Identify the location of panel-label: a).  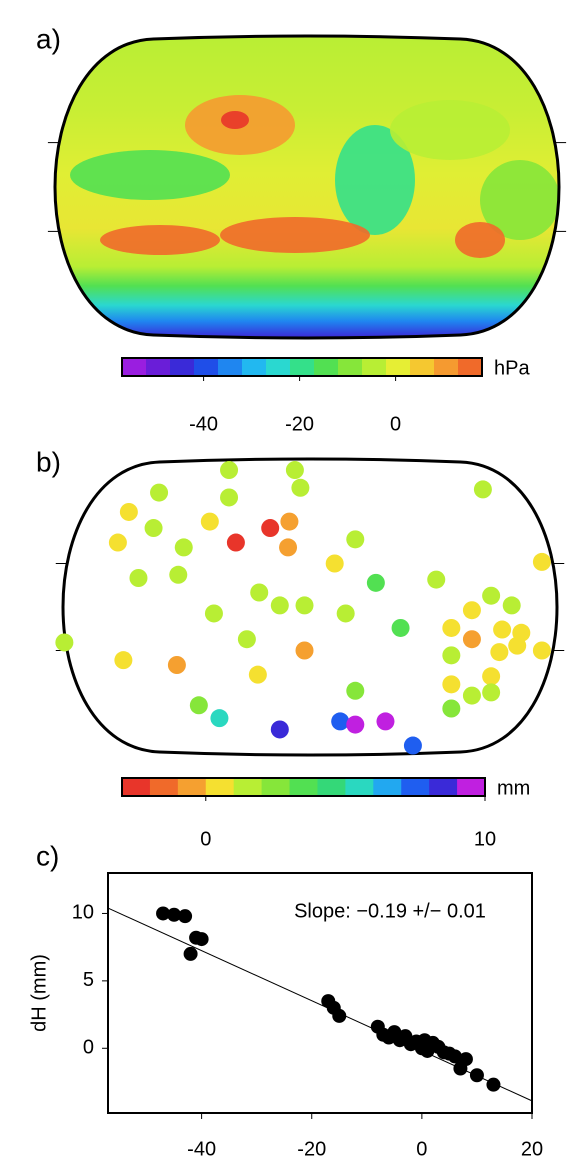
(48, 38).